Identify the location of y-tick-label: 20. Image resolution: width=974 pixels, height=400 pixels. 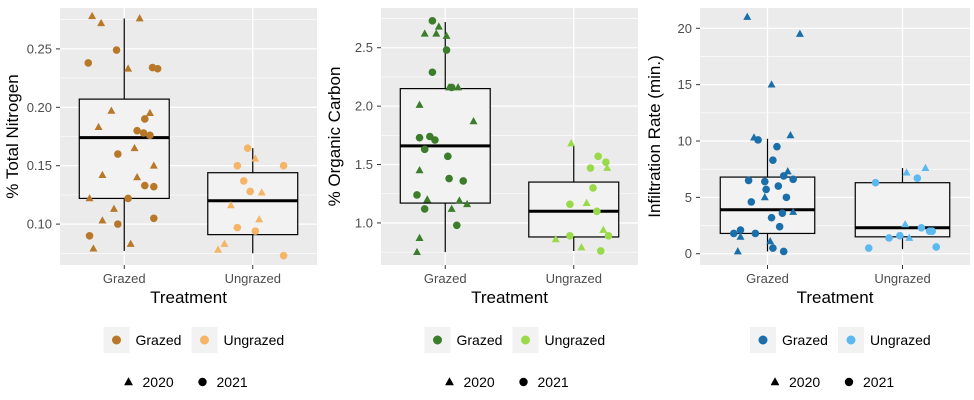
(685, 28).